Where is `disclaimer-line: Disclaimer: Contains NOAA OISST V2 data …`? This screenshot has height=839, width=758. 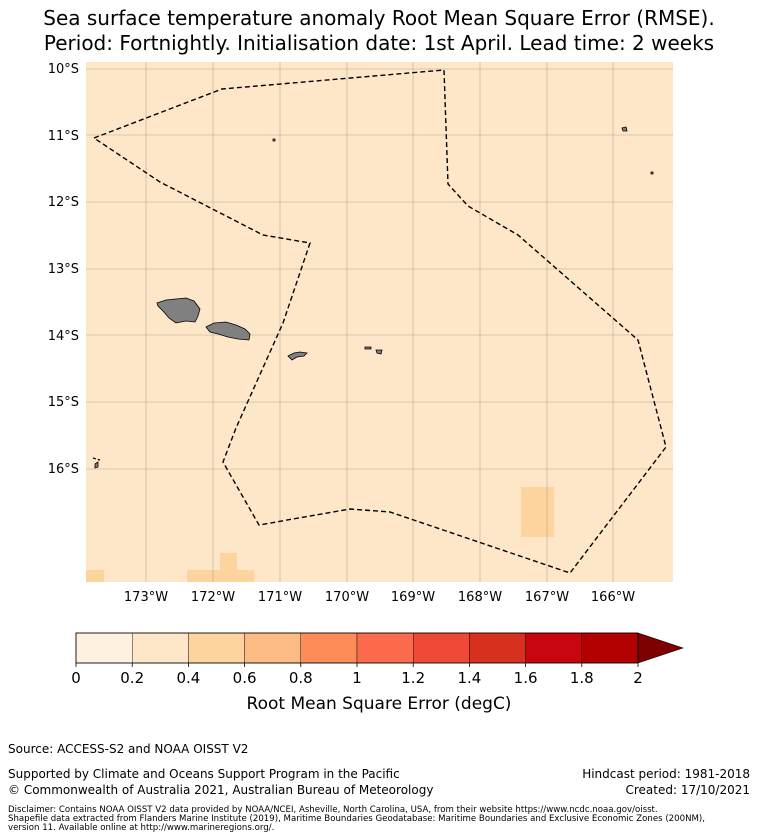
disclaimer-line: Disclaimer: Contains NOAA OISST V2 data … is located at coordinates (333, 810).